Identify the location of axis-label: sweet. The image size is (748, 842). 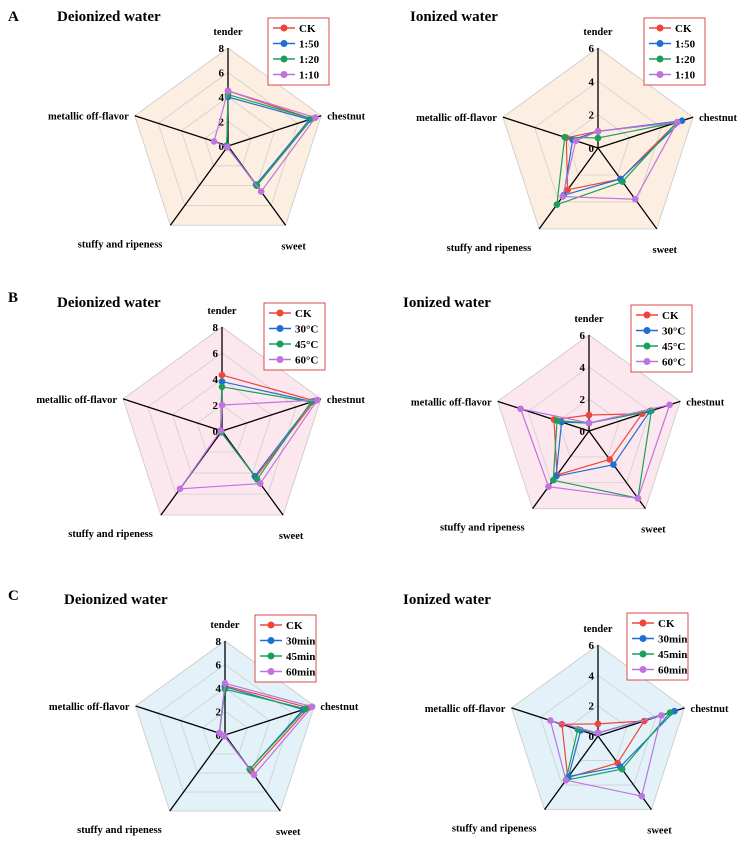
(288, 832).